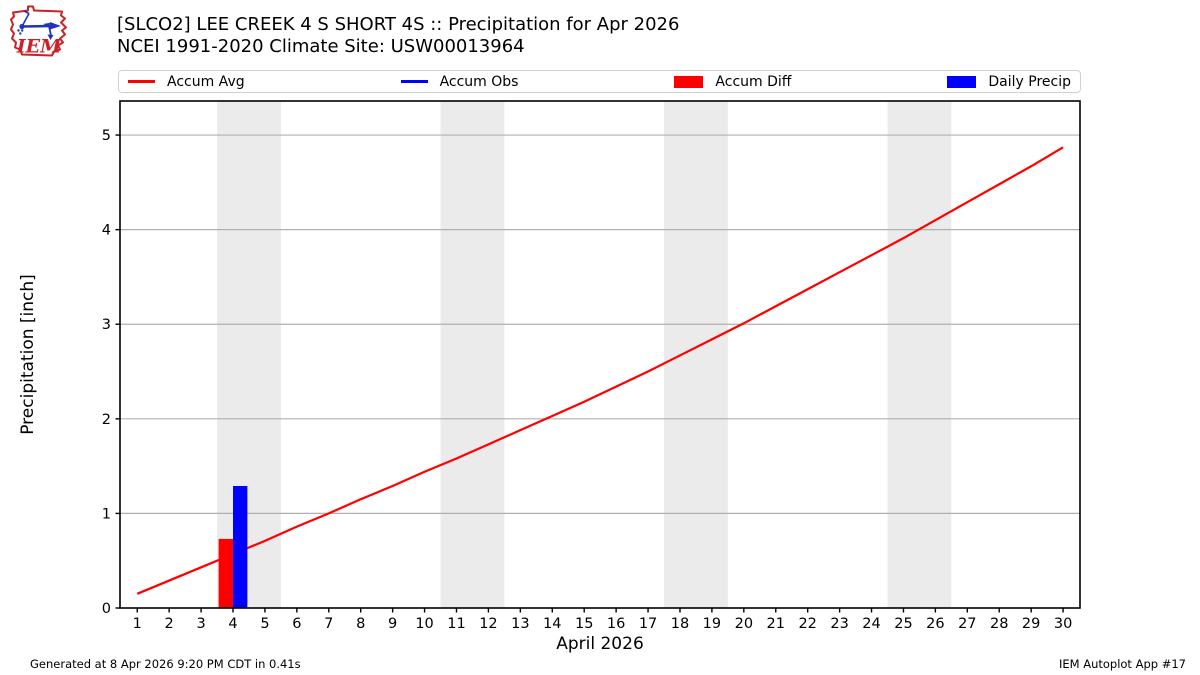  What do you see at coordinates (935, 624) in the screenshot?
I see `x-tick-label: 26` at bounding box center [935, 624].